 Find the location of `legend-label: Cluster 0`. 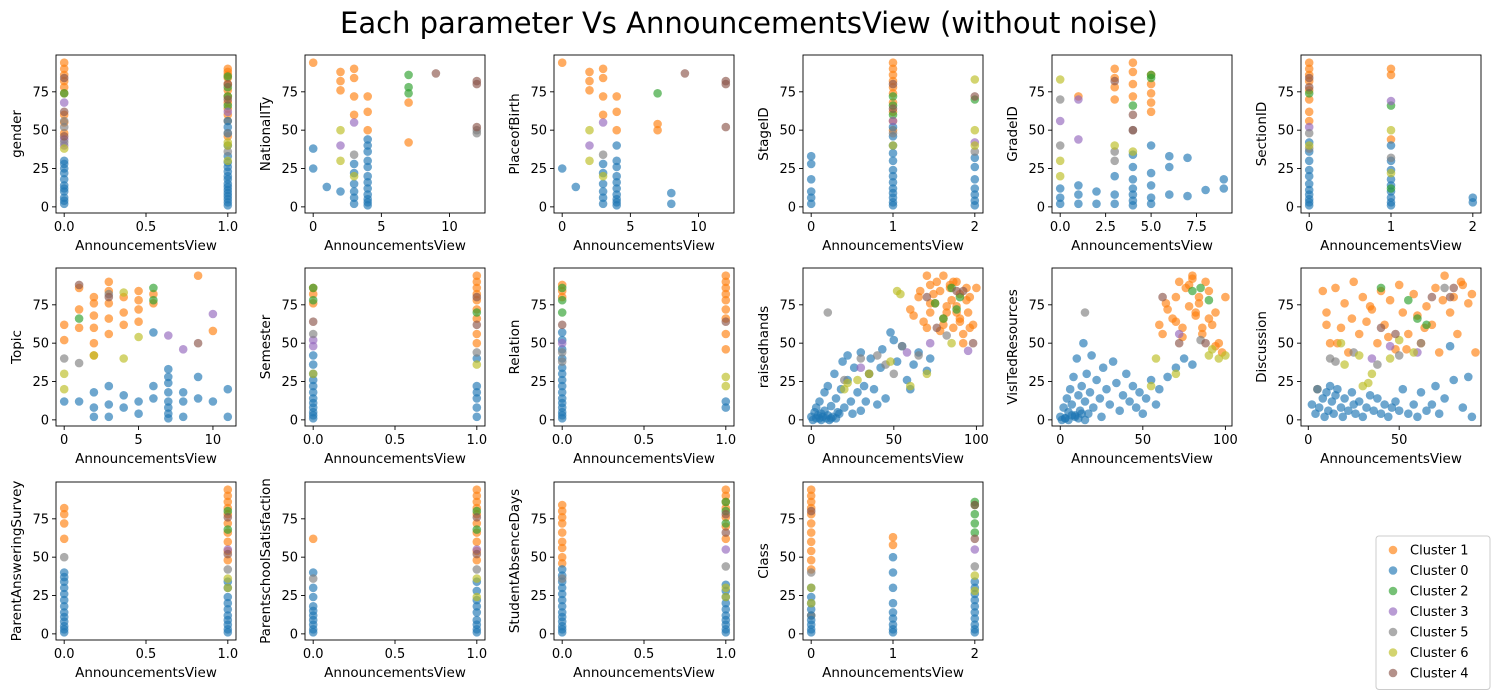

legend-label: Cluster 0 is located at coordinates (1439, 571).